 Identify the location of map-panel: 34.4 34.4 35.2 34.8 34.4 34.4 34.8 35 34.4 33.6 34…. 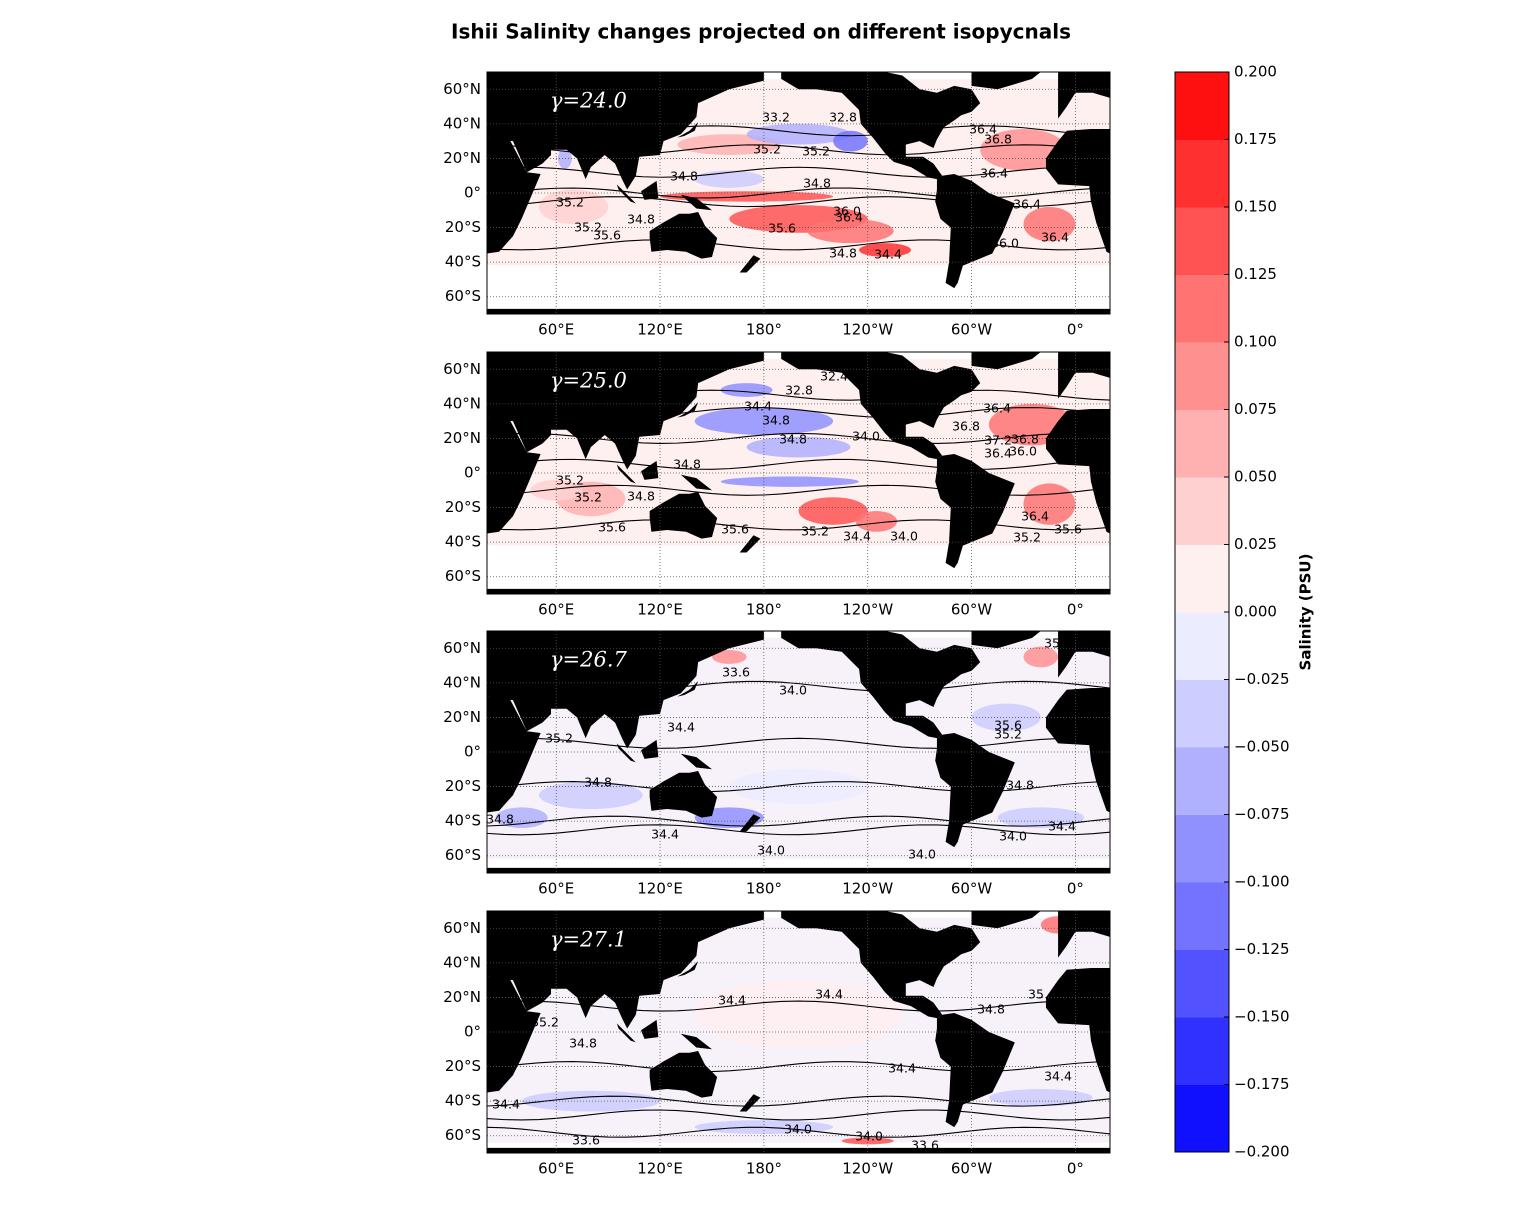
(777, 1044).